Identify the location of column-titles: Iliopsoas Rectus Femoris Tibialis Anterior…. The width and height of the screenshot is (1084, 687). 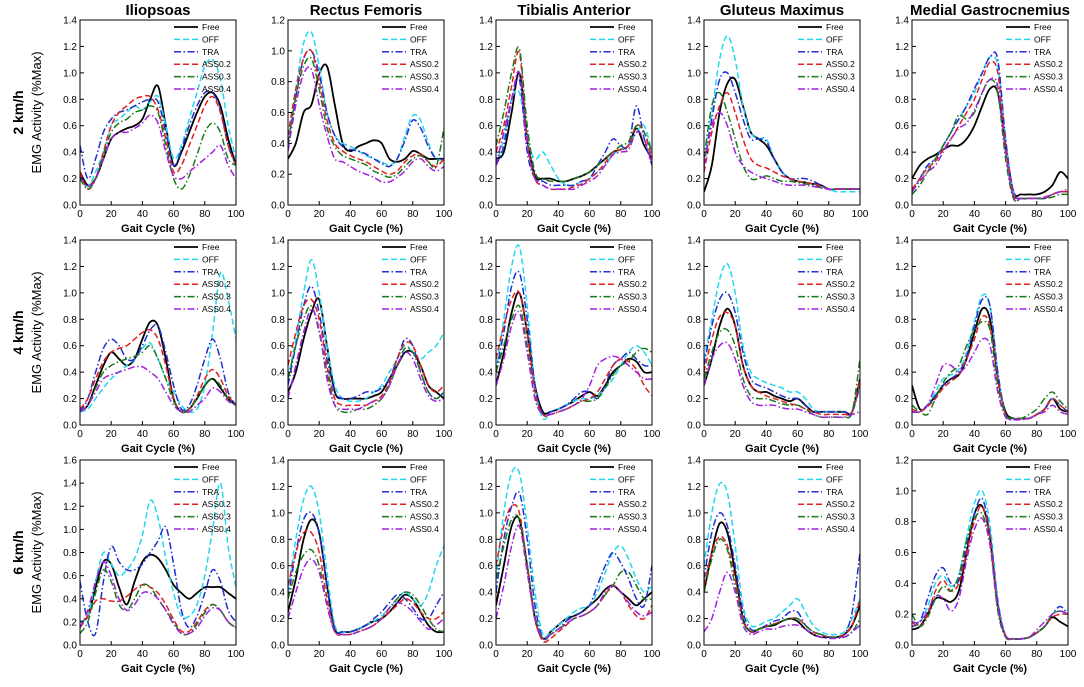
(597, 10).